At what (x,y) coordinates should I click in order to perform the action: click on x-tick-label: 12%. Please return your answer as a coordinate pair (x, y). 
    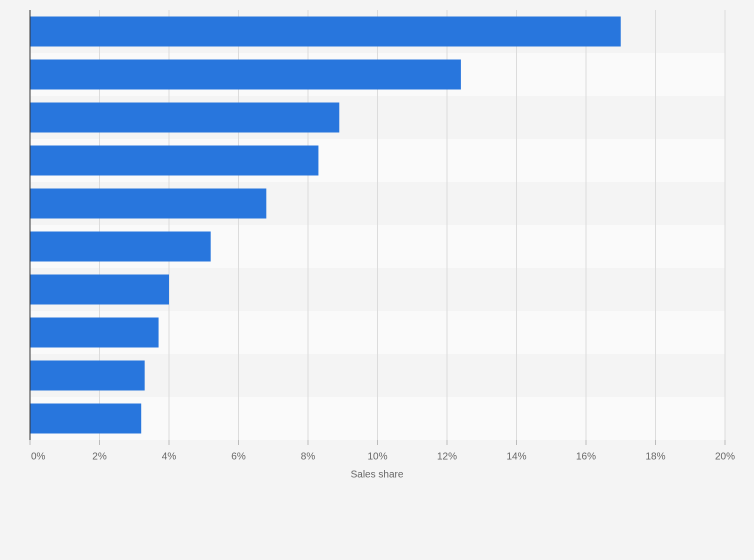
    Looking at the image, I should click on (447, 457).